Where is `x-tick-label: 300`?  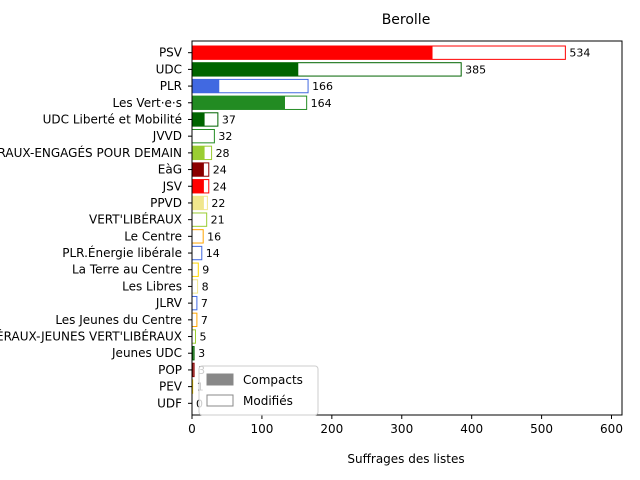
x-tick-label: 300 is located at coordinates (401, 429).